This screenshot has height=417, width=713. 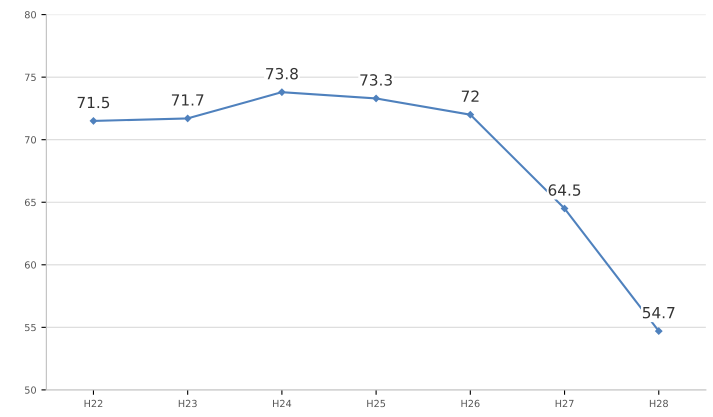 What do you see at coordinates (30, 140) in the screenshot?
I see `y-tick-label: 70` at bounding box center [30, 140].